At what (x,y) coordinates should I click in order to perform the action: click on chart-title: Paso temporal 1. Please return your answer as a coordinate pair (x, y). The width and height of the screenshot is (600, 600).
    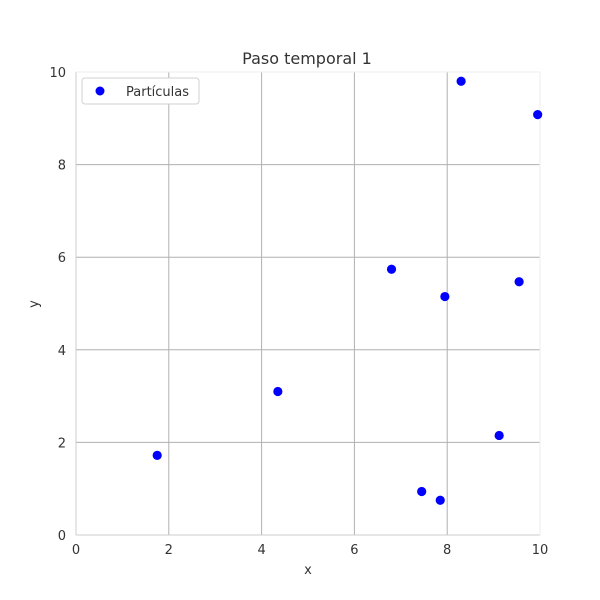
    Looking at the image, I should click on (307, 58).